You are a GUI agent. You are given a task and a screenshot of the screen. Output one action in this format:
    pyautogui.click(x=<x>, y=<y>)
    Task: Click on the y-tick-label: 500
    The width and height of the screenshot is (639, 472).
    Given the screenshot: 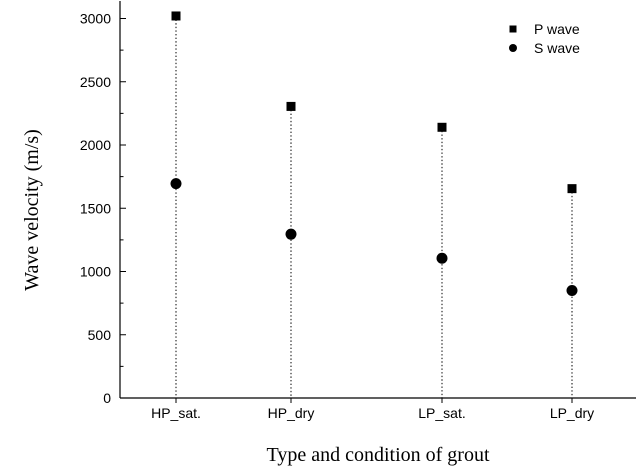 What is the action you would take?
    pyautogui.click(x=100, y=335)
    